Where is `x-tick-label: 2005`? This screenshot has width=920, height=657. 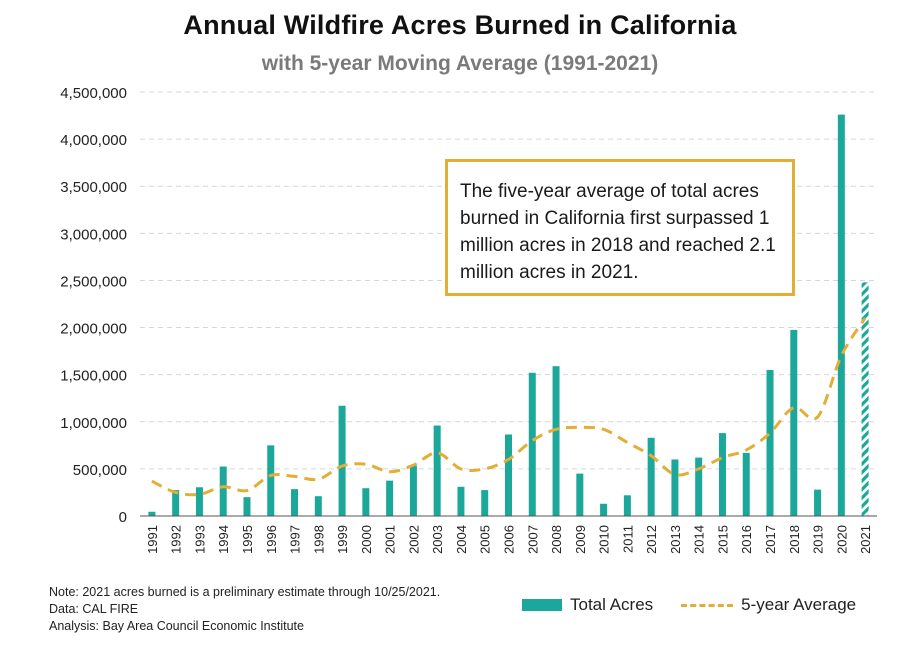
x-tick-label: 2005 is located at coordinates (485, 539).